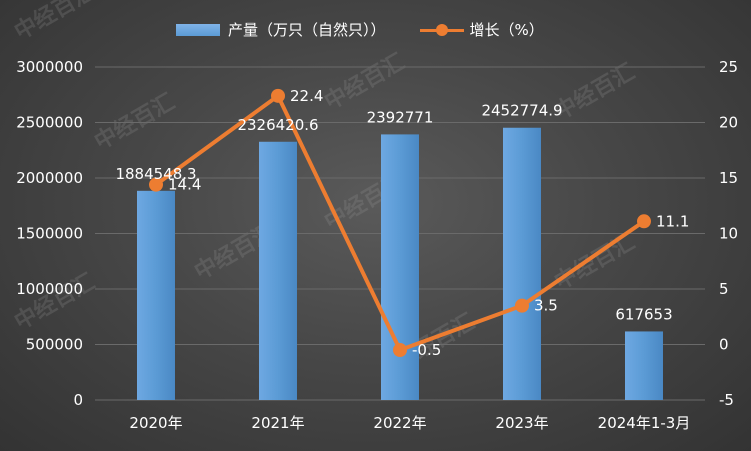  Describe the element at coordinates (307, 30) in the screenshot. I see `legend-bar-label: 产量（万只（自然只））` at that location.